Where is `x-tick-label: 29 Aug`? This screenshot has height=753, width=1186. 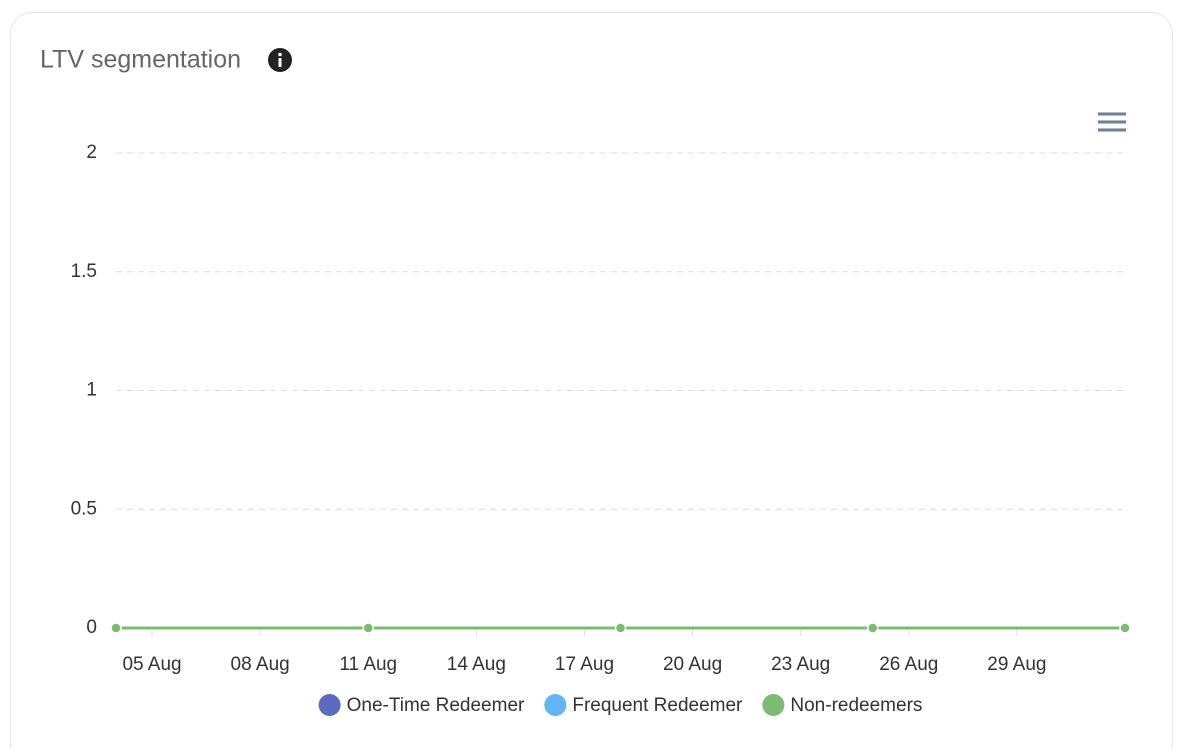 x-tick-label: 29 Aug is located at coordinates (1016, 664).